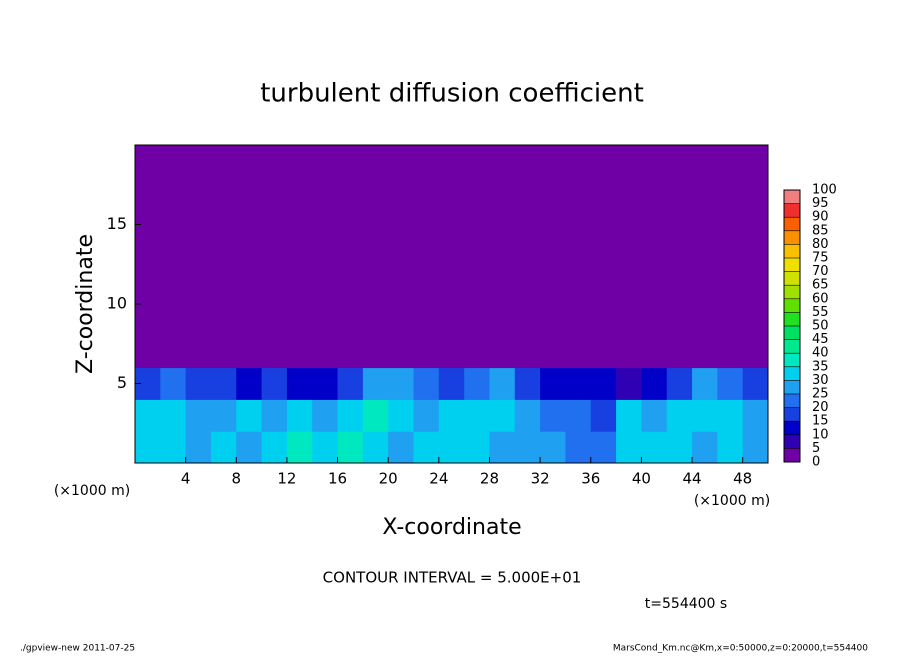  I want to click on colorbar-label: 60, so click(820, 298).